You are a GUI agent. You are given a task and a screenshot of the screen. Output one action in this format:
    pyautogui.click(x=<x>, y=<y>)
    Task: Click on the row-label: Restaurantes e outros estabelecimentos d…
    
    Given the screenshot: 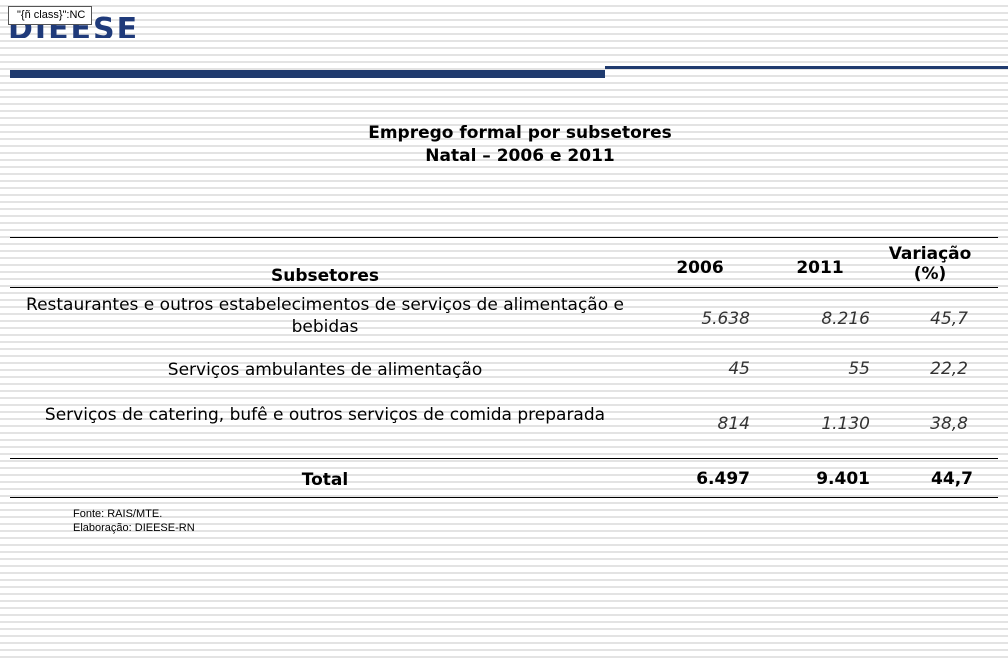 What is the action you would take?
    pyautogui.click(x=325, y=316)
    